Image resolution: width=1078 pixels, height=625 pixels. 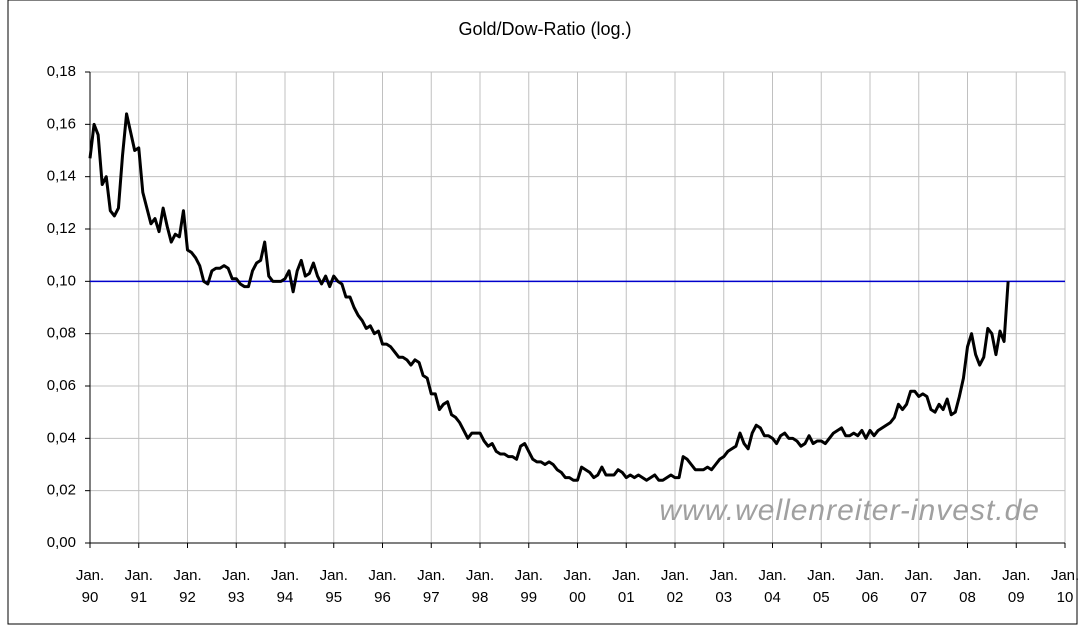 I want to click on y-tick-label: 0,06, so click(x=61, y=385).